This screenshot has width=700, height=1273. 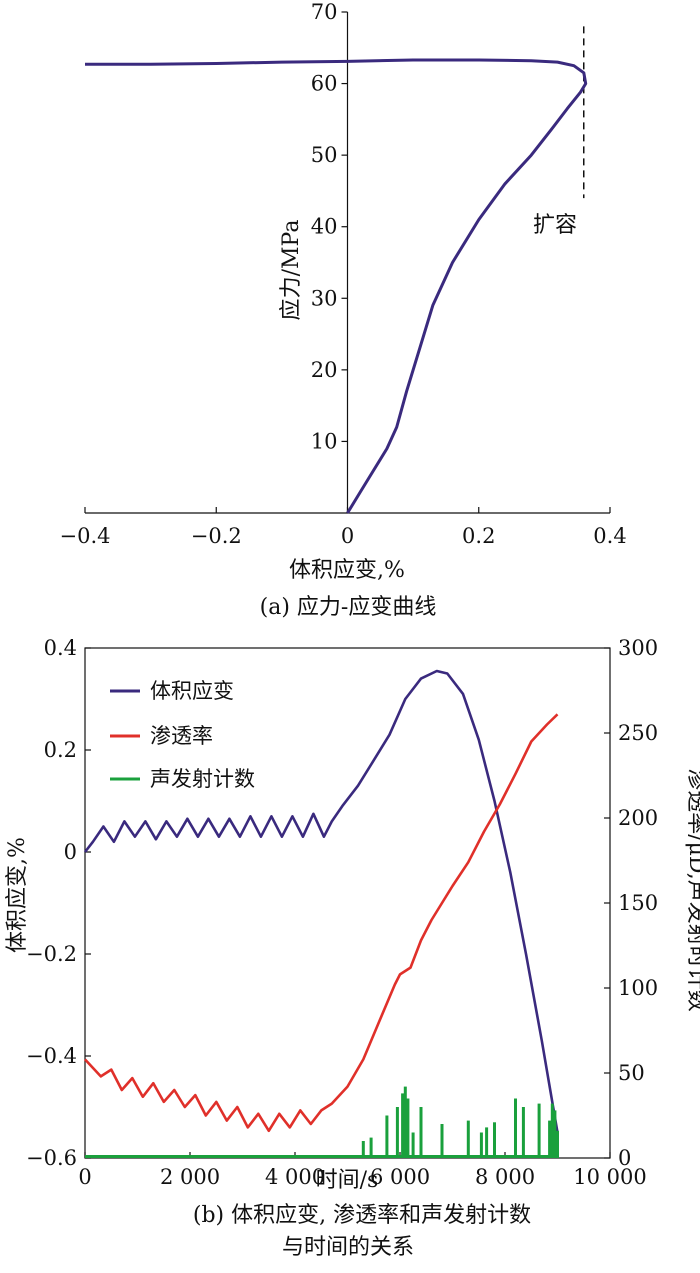 What do you see at coordinates (324, 12) in the screenshot?
I see `chart-a-y-tick-label: 70` at bounding box center [324, 12].